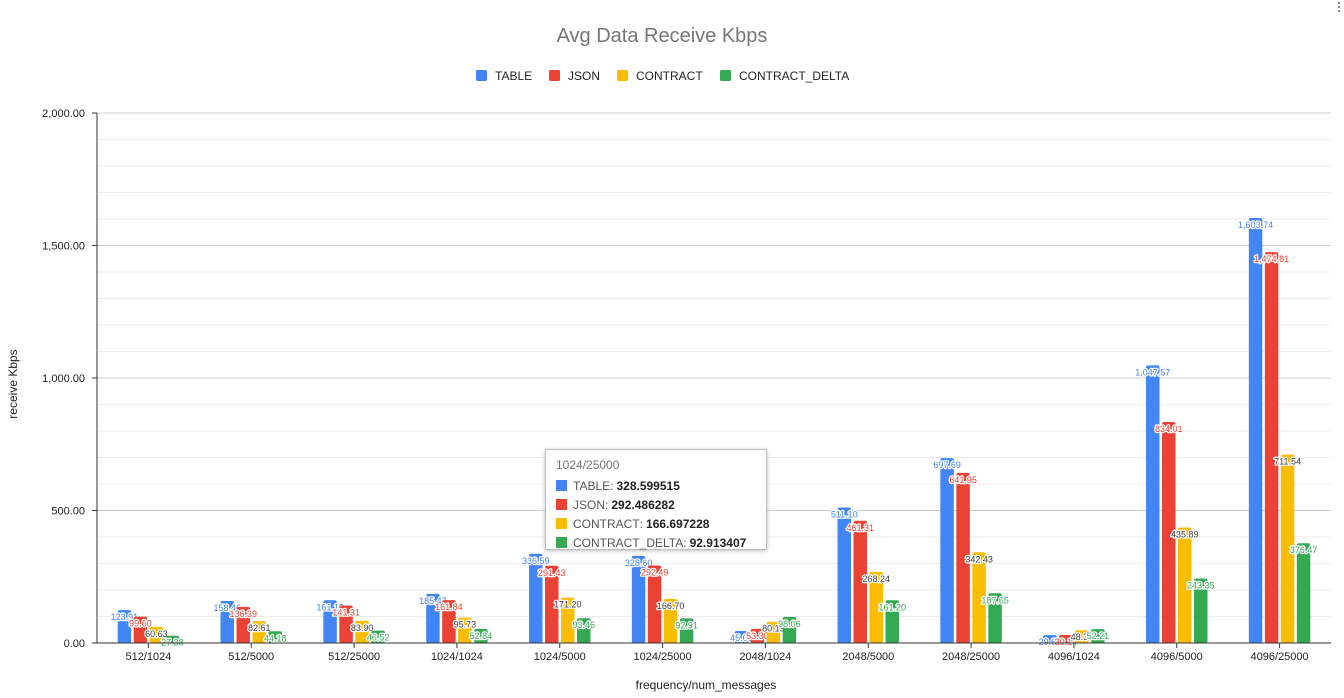 This screenshot has height=698, width=1344. What do you see at coordinates (588, 465) in the screenshot?
I see `tooltip-title: 1024/25000` at bounding box center [588, 465].